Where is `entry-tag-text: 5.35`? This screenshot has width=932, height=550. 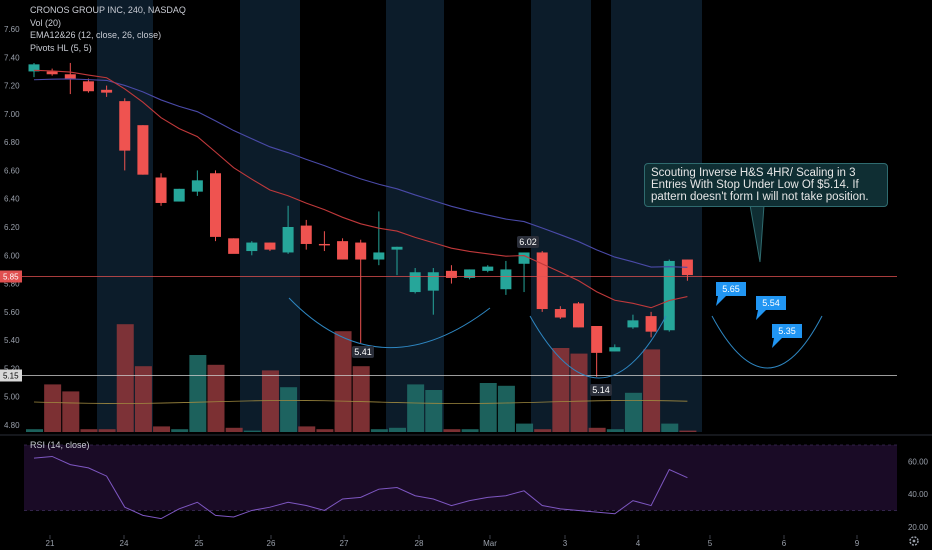 entry-tag-text: 5.35 is located at coordinates (787, 331).